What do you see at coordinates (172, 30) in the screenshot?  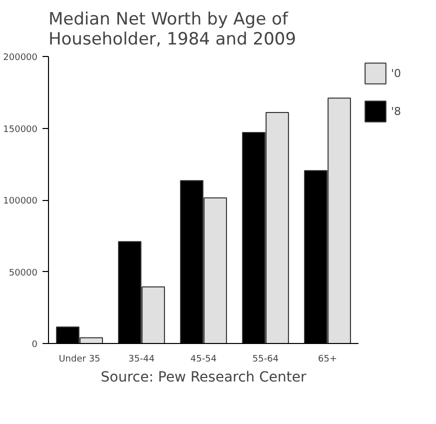 I see `chart-title: Median Net Worth by Age of Householder, 1984 and 2009` at bounding box center [172, 30].